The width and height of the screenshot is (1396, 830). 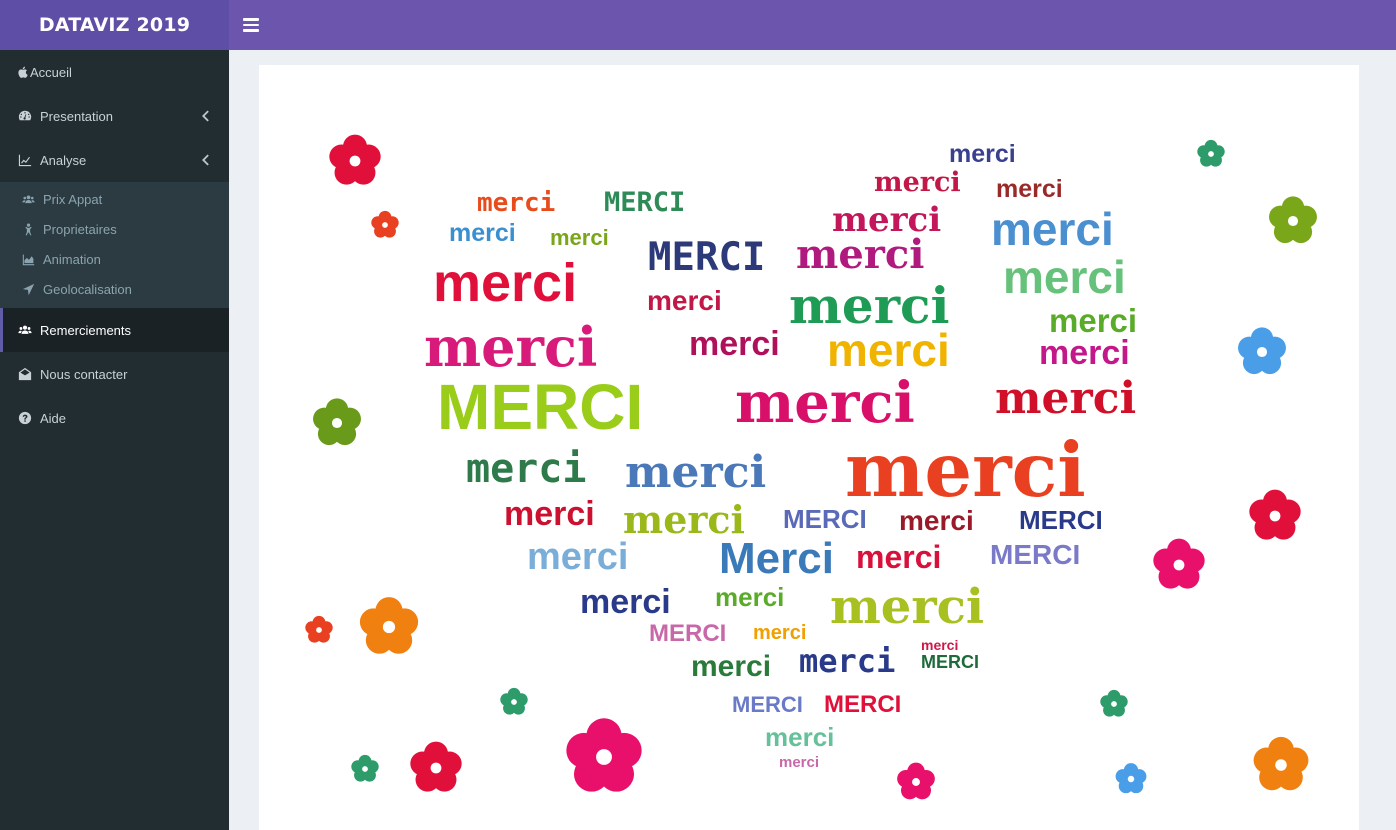 I want to click on top-navbar, so click(x=812, y=25).